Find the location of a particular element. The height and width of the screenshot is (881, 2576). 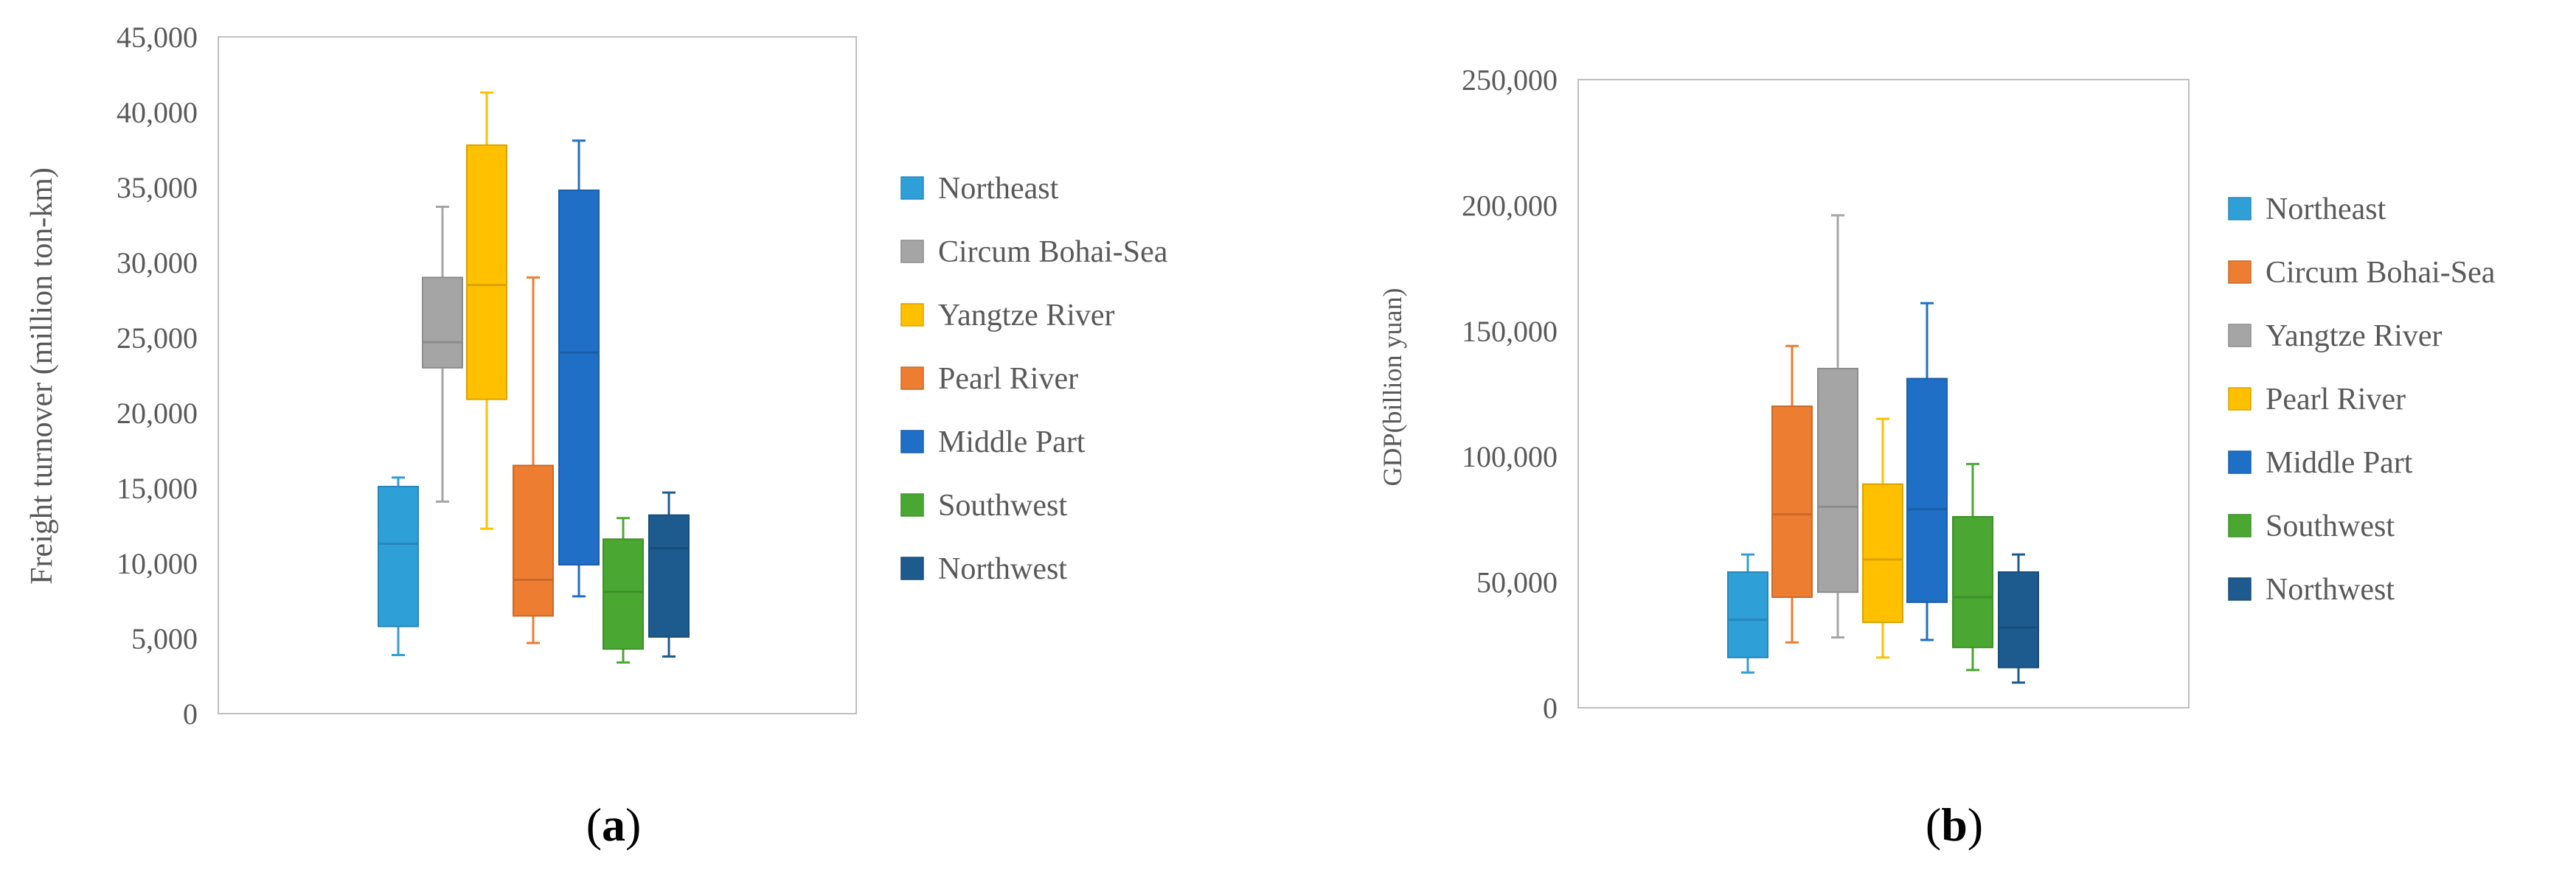

boxes-a is located at coordinates (534, 377).